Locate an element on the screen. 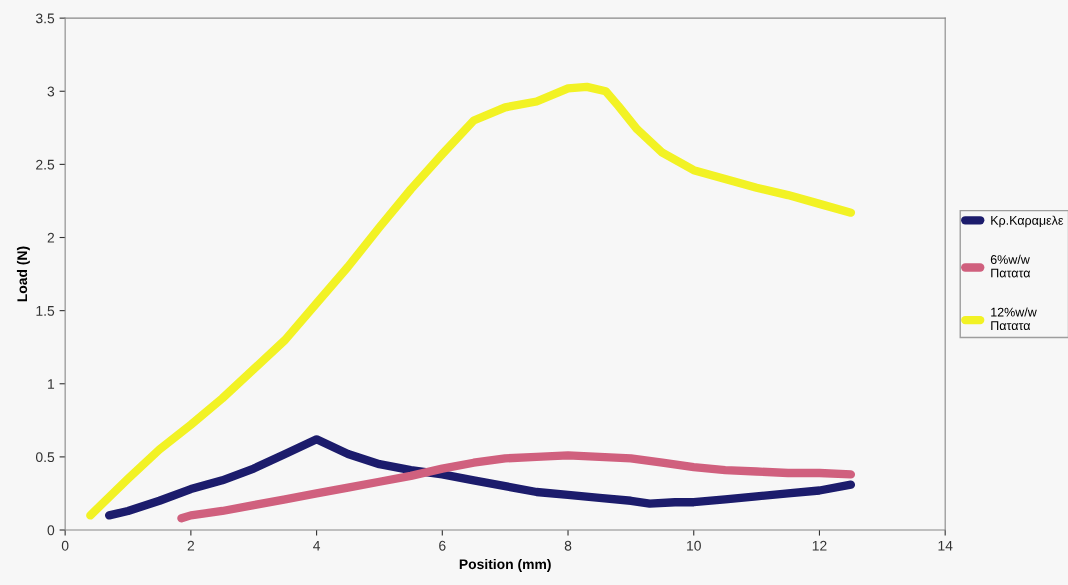 This screenshot has height=585, width=1068. y-tick-label: 2 is located at coordinates (51, 237).